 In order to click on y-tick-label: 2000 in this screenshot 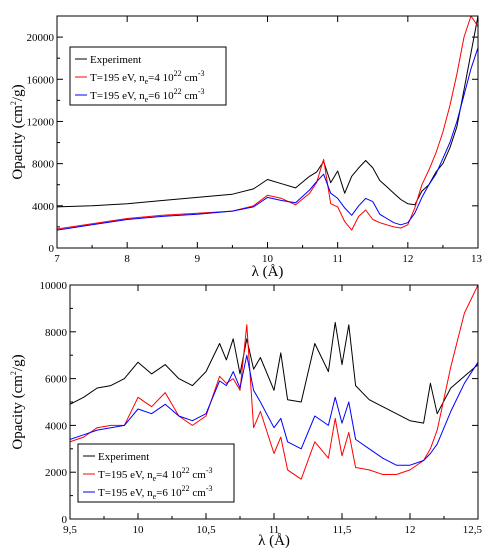, I will do `click(56, 473)`.